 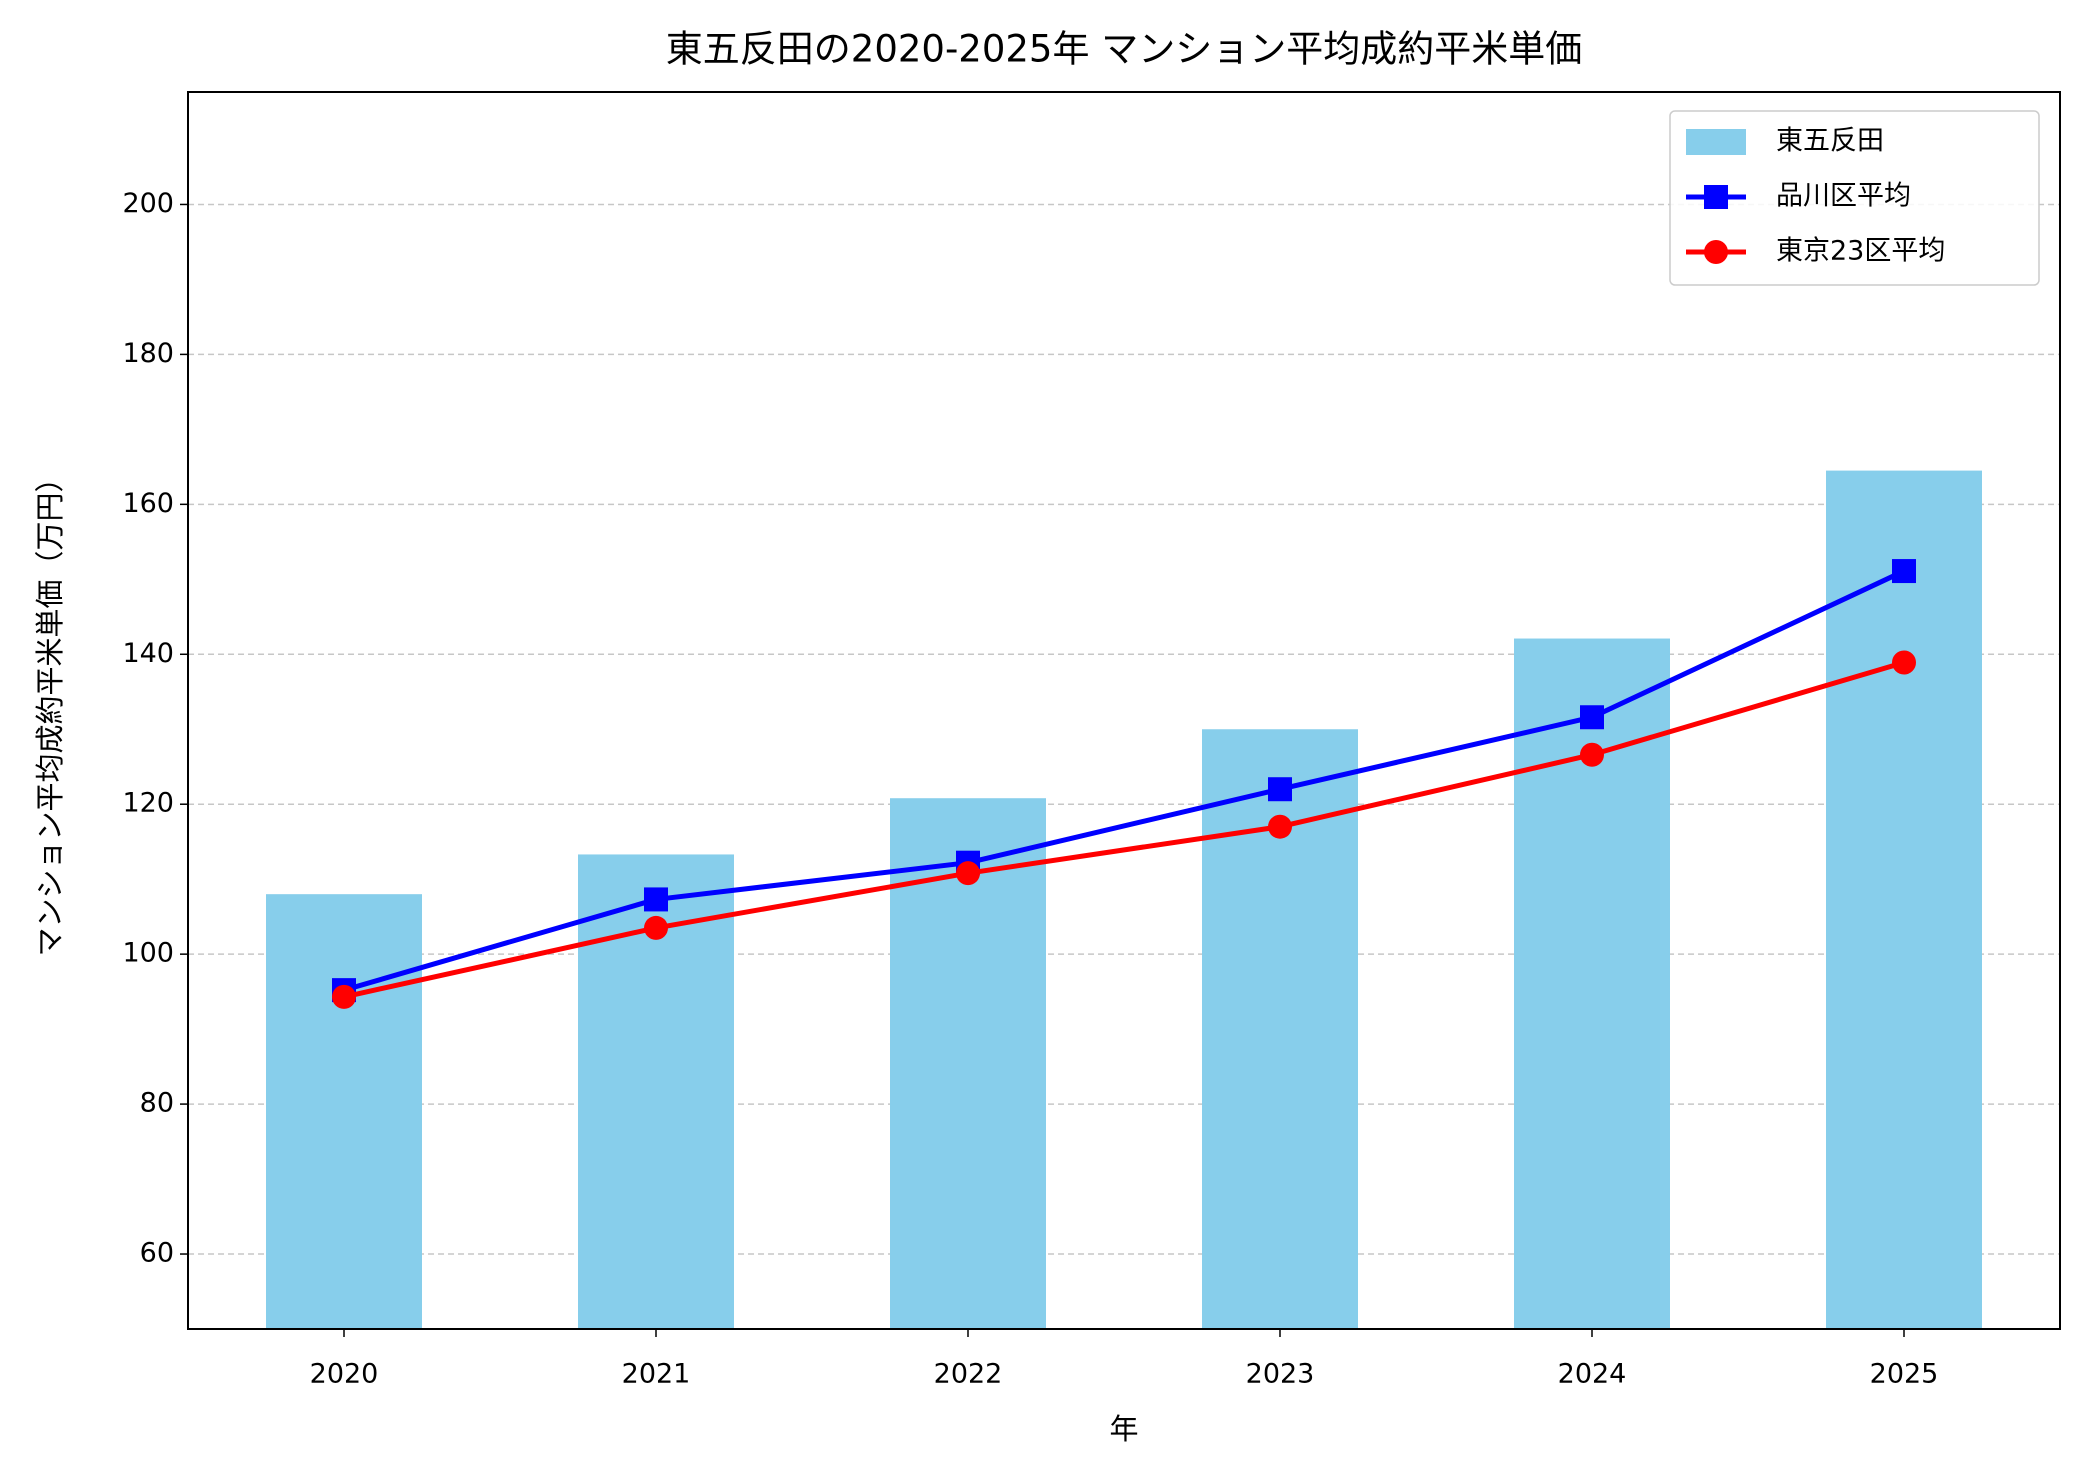 What do you see at coordinates (1280, 1374) in the screenshot?
I see `x-tick-label: 2023` at bounding box center [1280, 1374].